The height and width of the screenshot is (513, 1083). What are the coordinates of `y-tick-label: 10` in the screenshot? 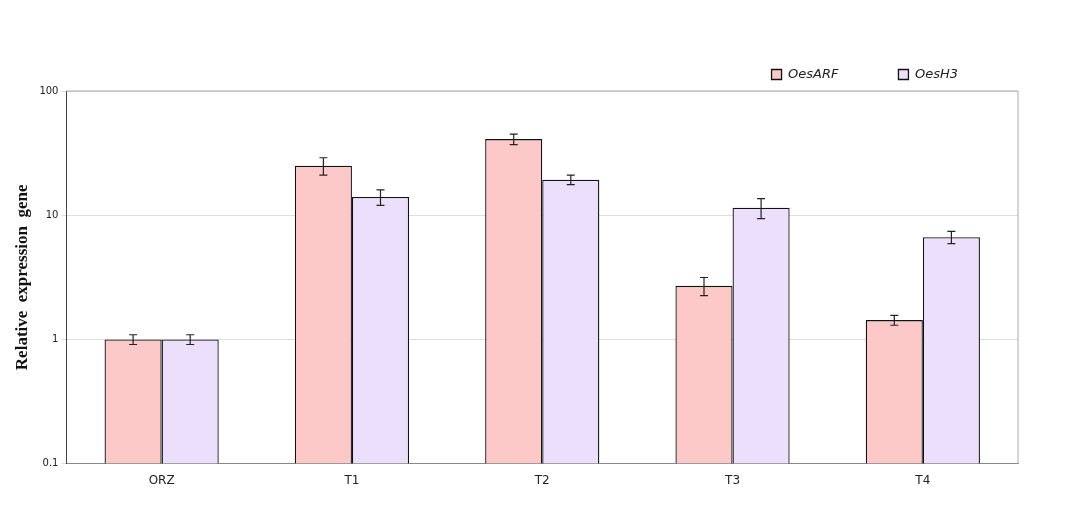 It's located at (52, 214).